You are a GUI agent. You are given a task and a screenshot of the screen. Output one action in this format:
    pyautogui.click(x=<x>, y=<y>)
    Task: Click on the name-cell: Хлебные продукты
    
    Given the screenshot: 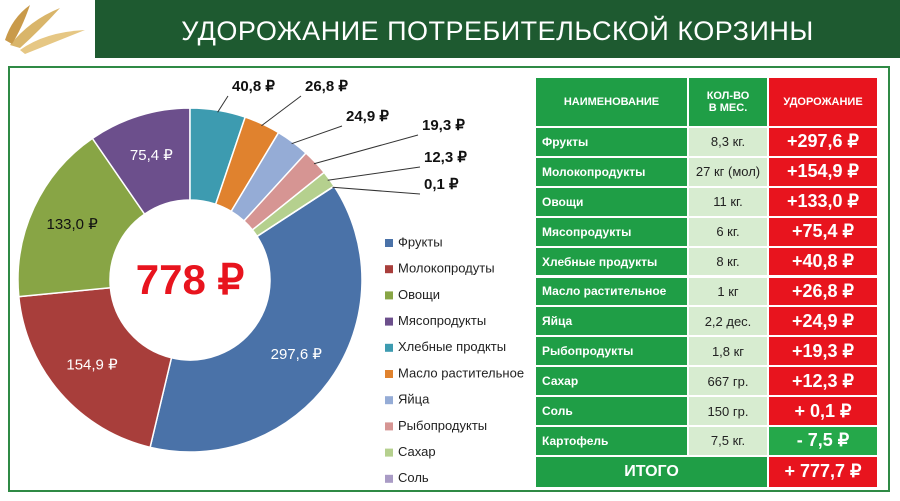 What is the action you would take?
    pyautogui.click(x=611, y=261)
    